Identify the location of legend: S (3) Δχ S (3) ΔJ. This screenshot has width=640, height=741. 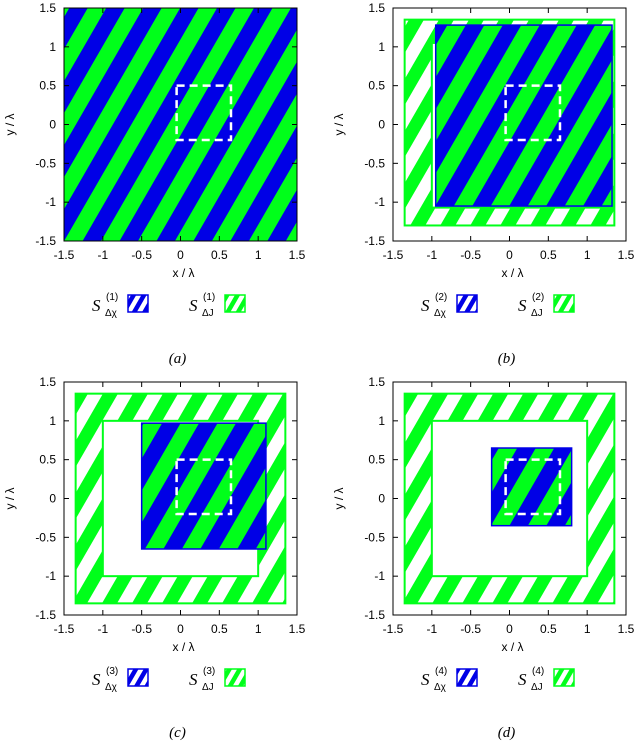
(169, 679).